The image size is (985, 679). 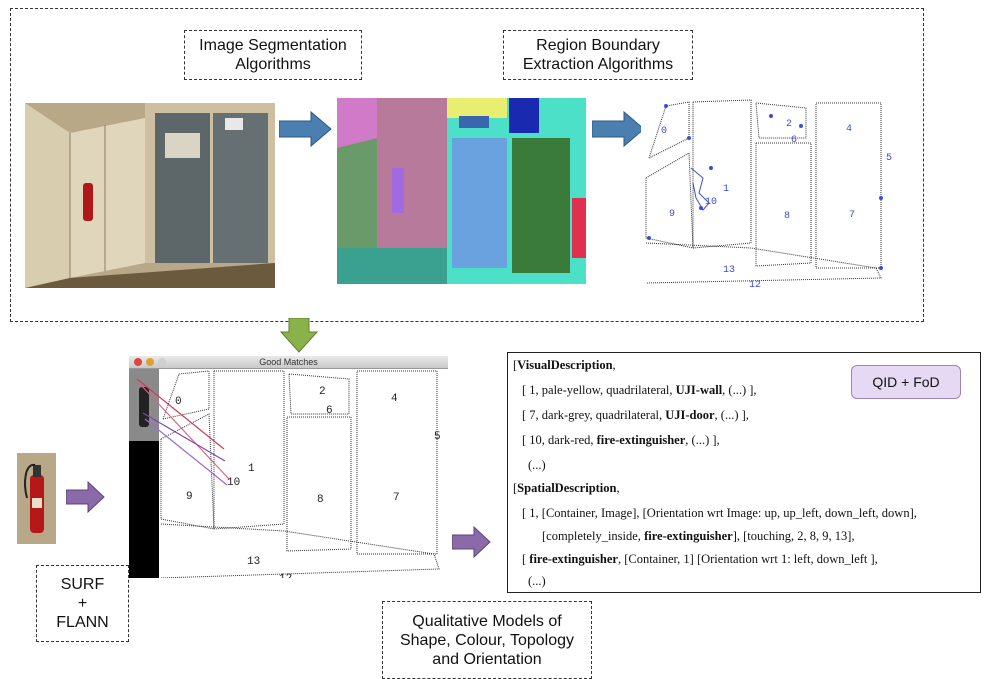 I want to click on qid-fod-badge: QID + FoD, so click(x=906, y=382).